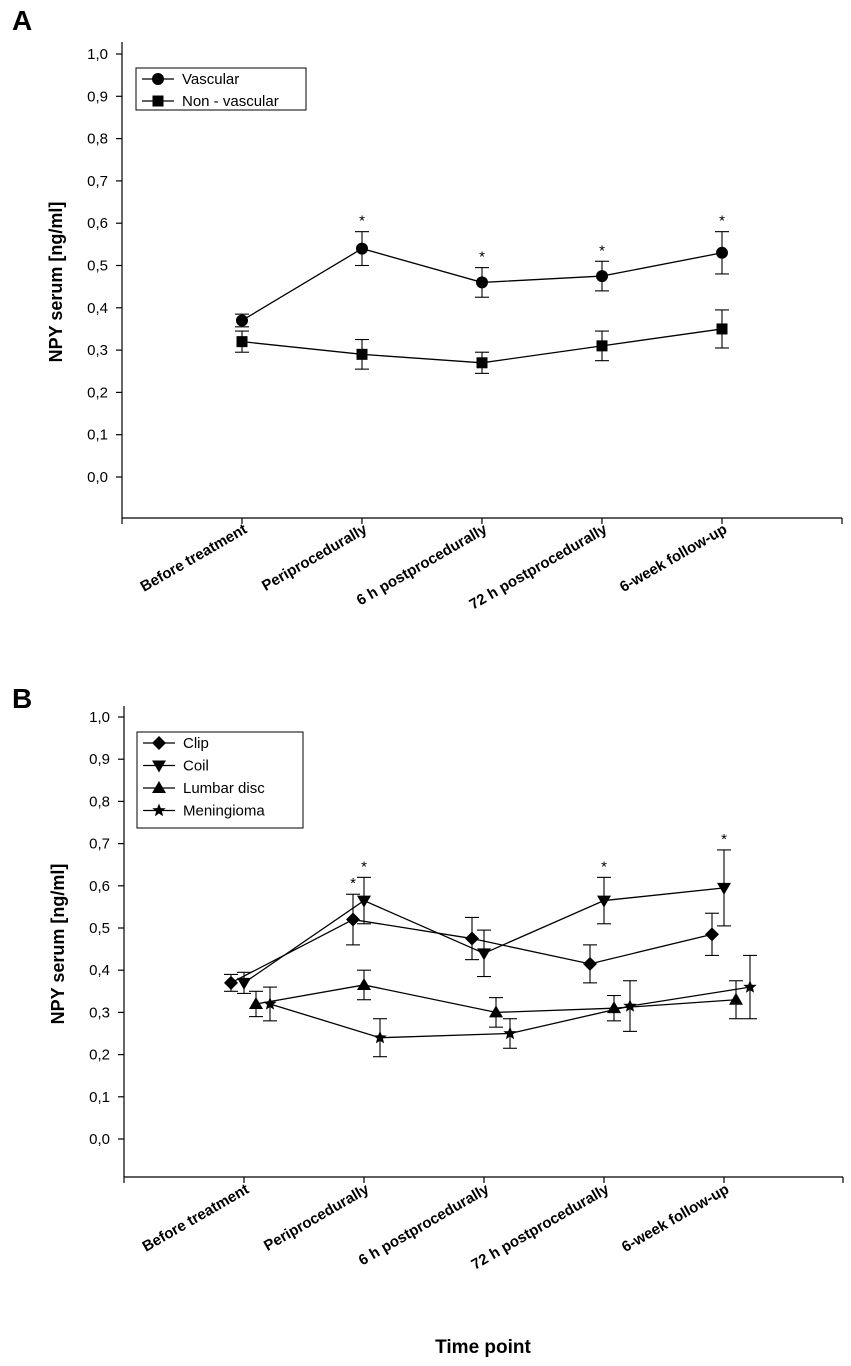 This screenshot has height=1366, width=851. What do you see at coordinates (176, 766) in the screenshot?
I see `legend-item: Coil` at bounding box center [176, 766].